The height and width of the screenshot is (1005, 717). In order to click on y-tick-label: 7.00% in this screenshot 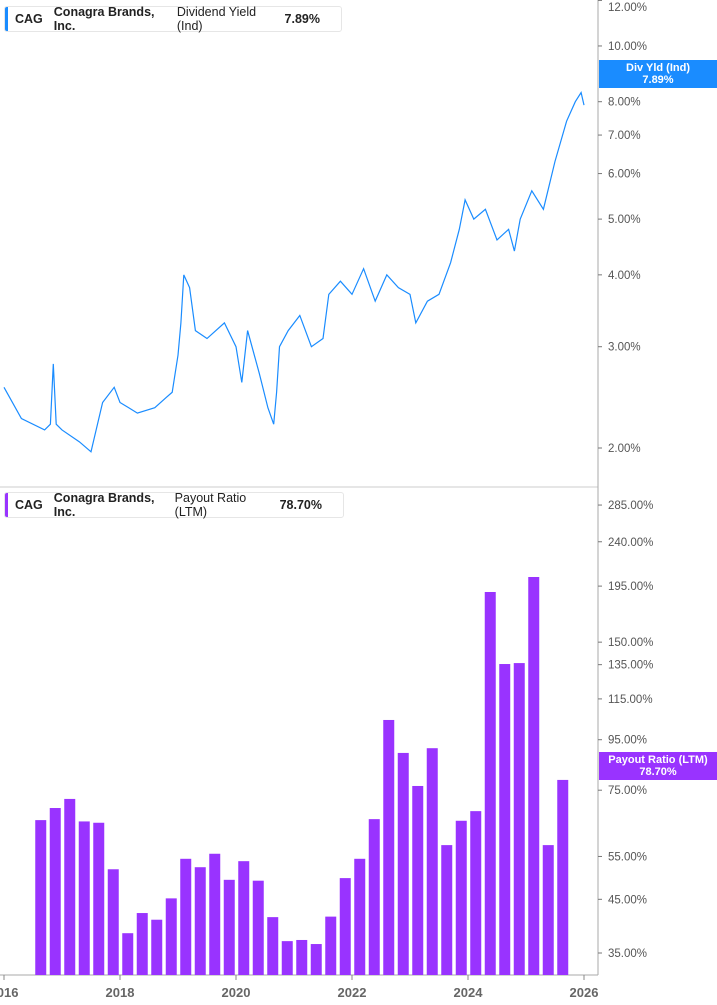, I will do `click(624, 136)`.